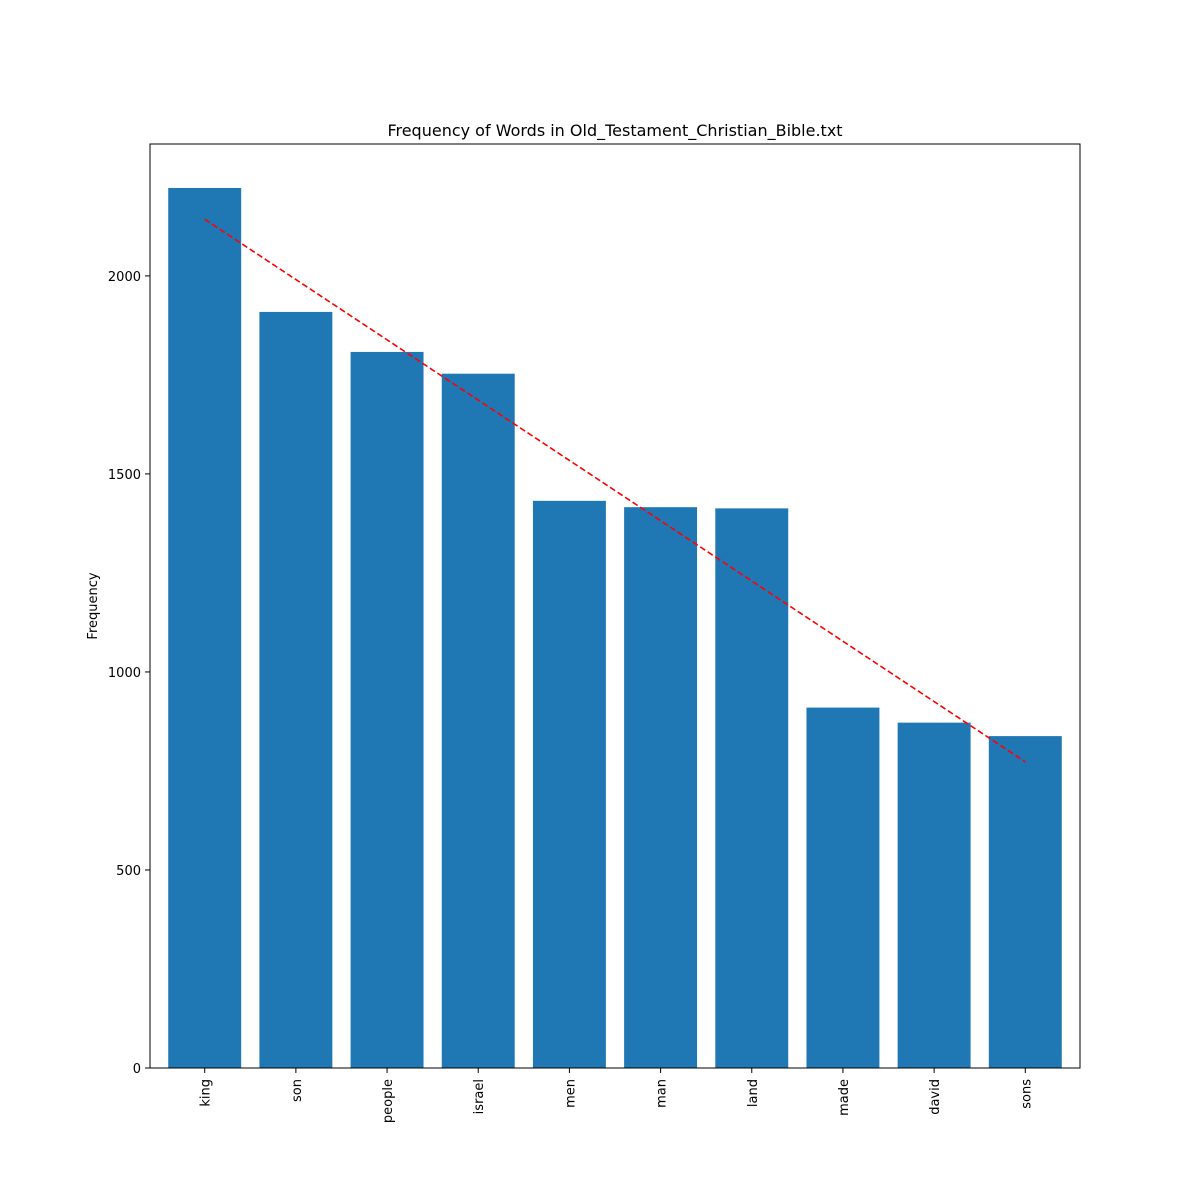 This screenshot has height=1200, width=1200. I want to click on y-tick-label: 1500, so click(124, 475).